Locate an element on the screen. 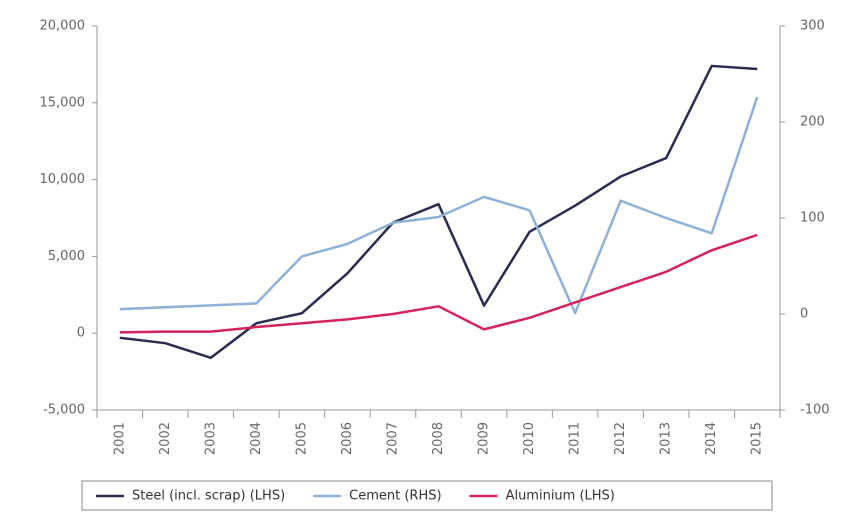 The image size is (841, 517). y-tick-label: 15,000 is located at coordinates (63, 102).